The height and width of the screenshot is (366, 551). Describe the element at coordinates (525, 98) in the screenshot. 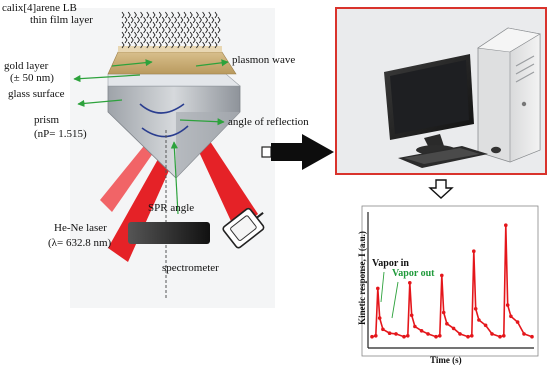

I see `pc-tower-front` at that location.